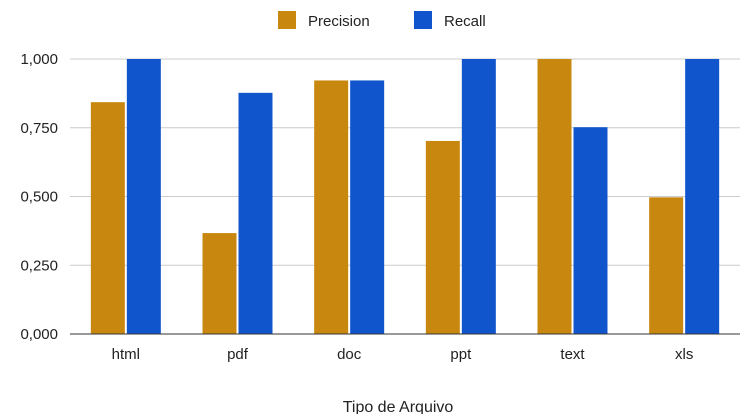 The width and height of the screenshot is (751, 414). I want to click on y-tick-label: 0,500, so click(39, 197).